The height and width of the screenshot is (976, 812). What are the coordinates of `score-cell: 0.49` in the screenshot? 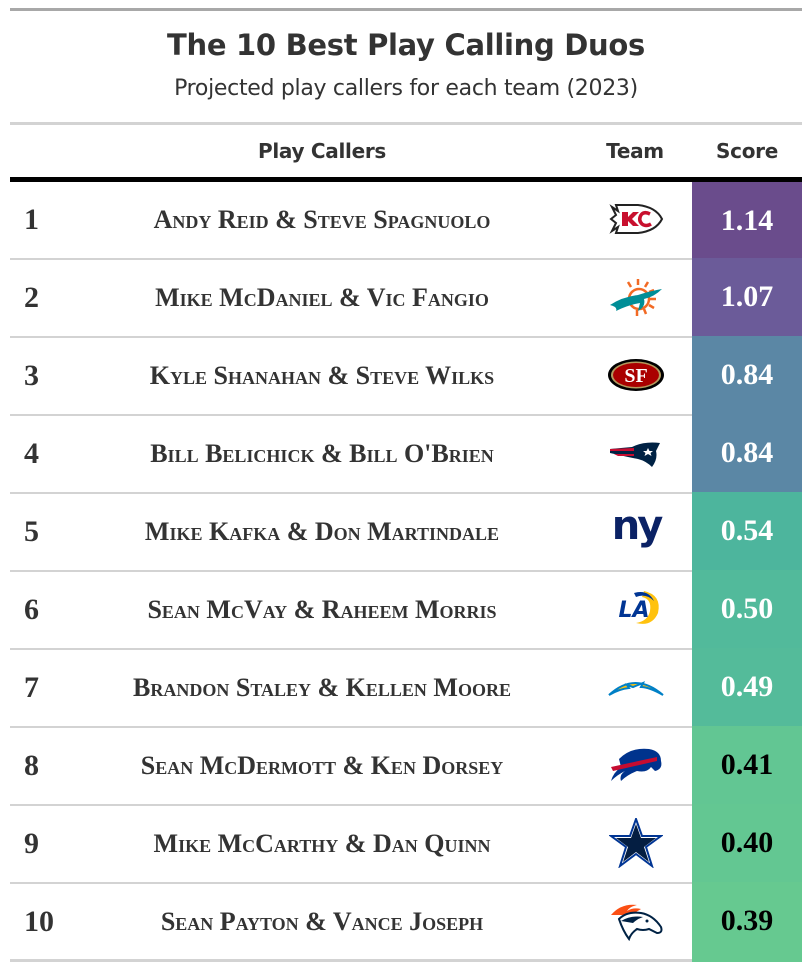 It's located at (747, 688).